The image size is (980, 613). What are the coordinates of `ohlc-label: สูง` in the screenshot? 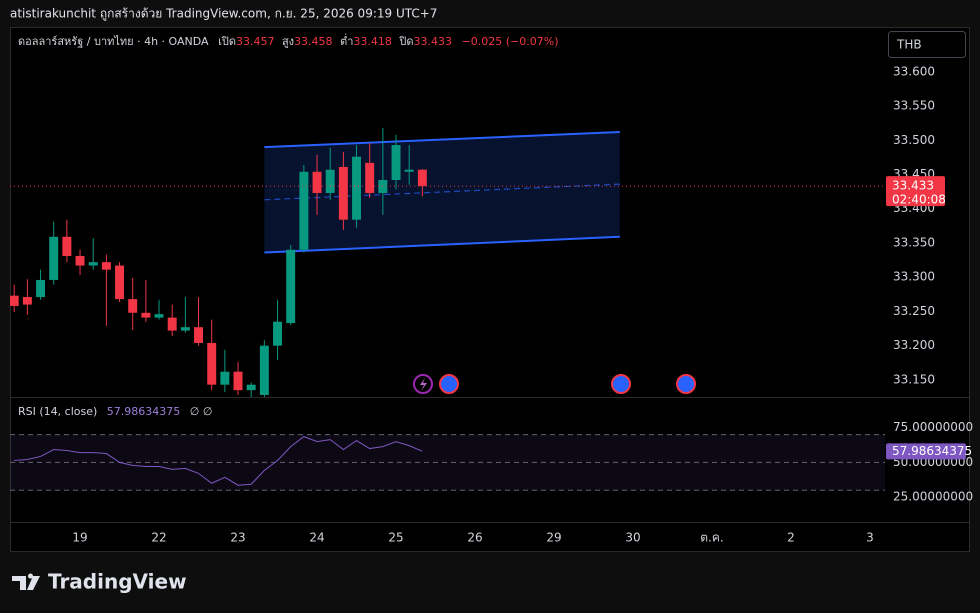 It's located at (288, 41).